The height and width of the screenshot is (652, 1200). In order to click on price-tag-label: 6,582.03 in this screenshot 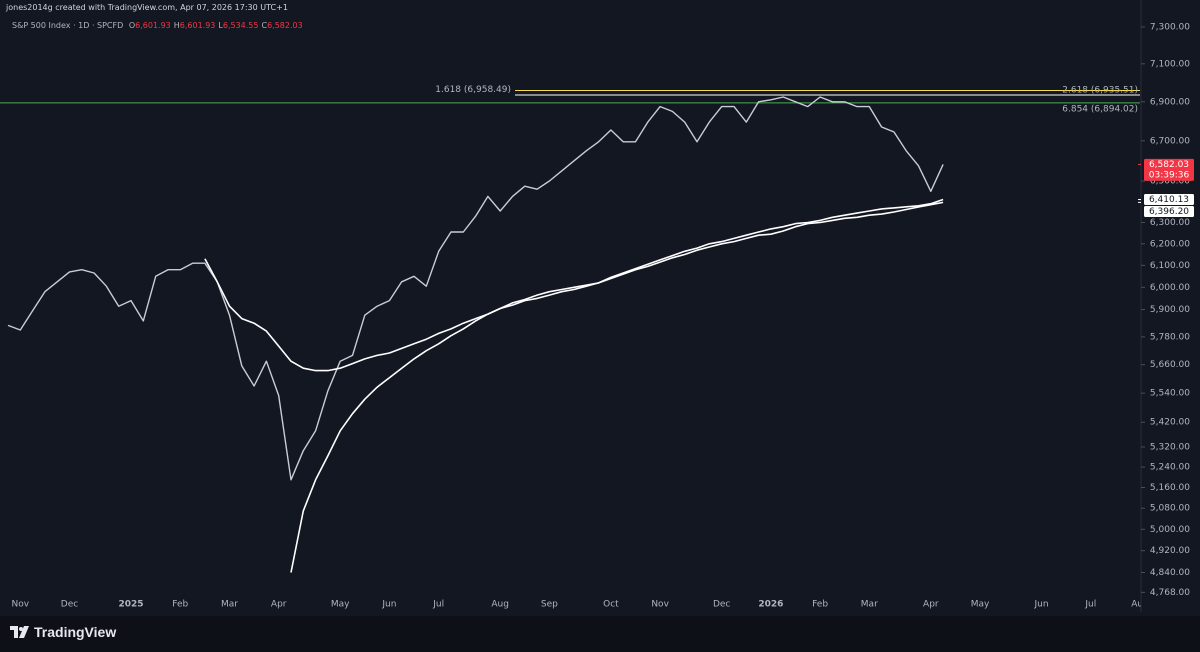, I will do `click(1169, 165)`.